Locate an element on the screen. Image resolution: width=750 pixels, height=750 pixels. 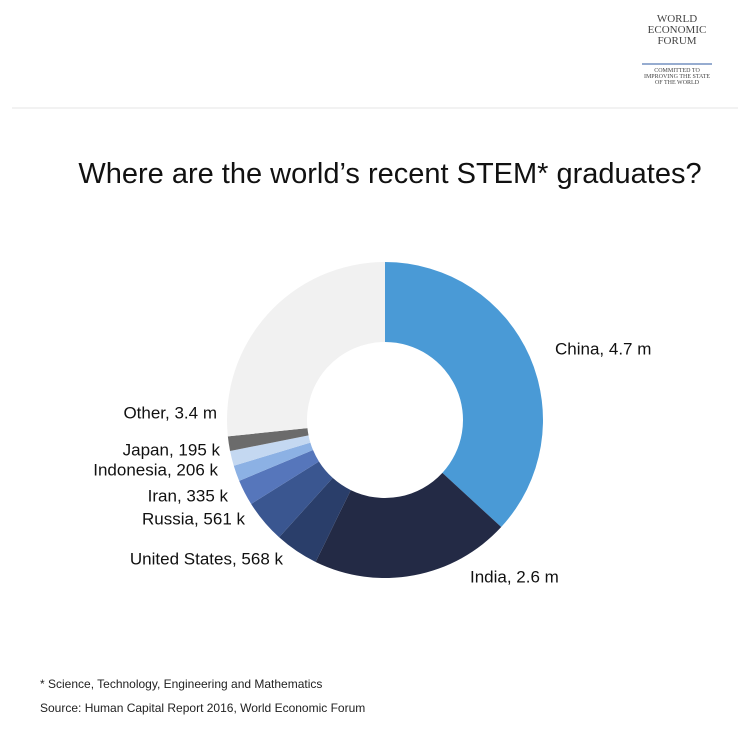
logo-tagline: COMMITTED TO is located at coordinates (677, 71).